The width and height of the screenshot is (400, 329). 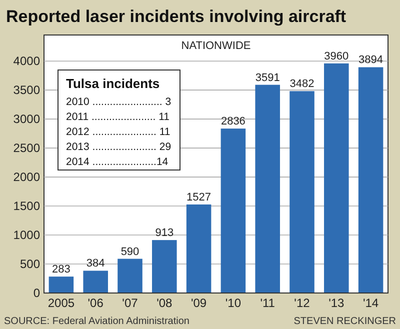 What do you see at coordinates (268, 303) in the screenshot?
I see `x-tick-label: '11` at bounding box center [268, 303].